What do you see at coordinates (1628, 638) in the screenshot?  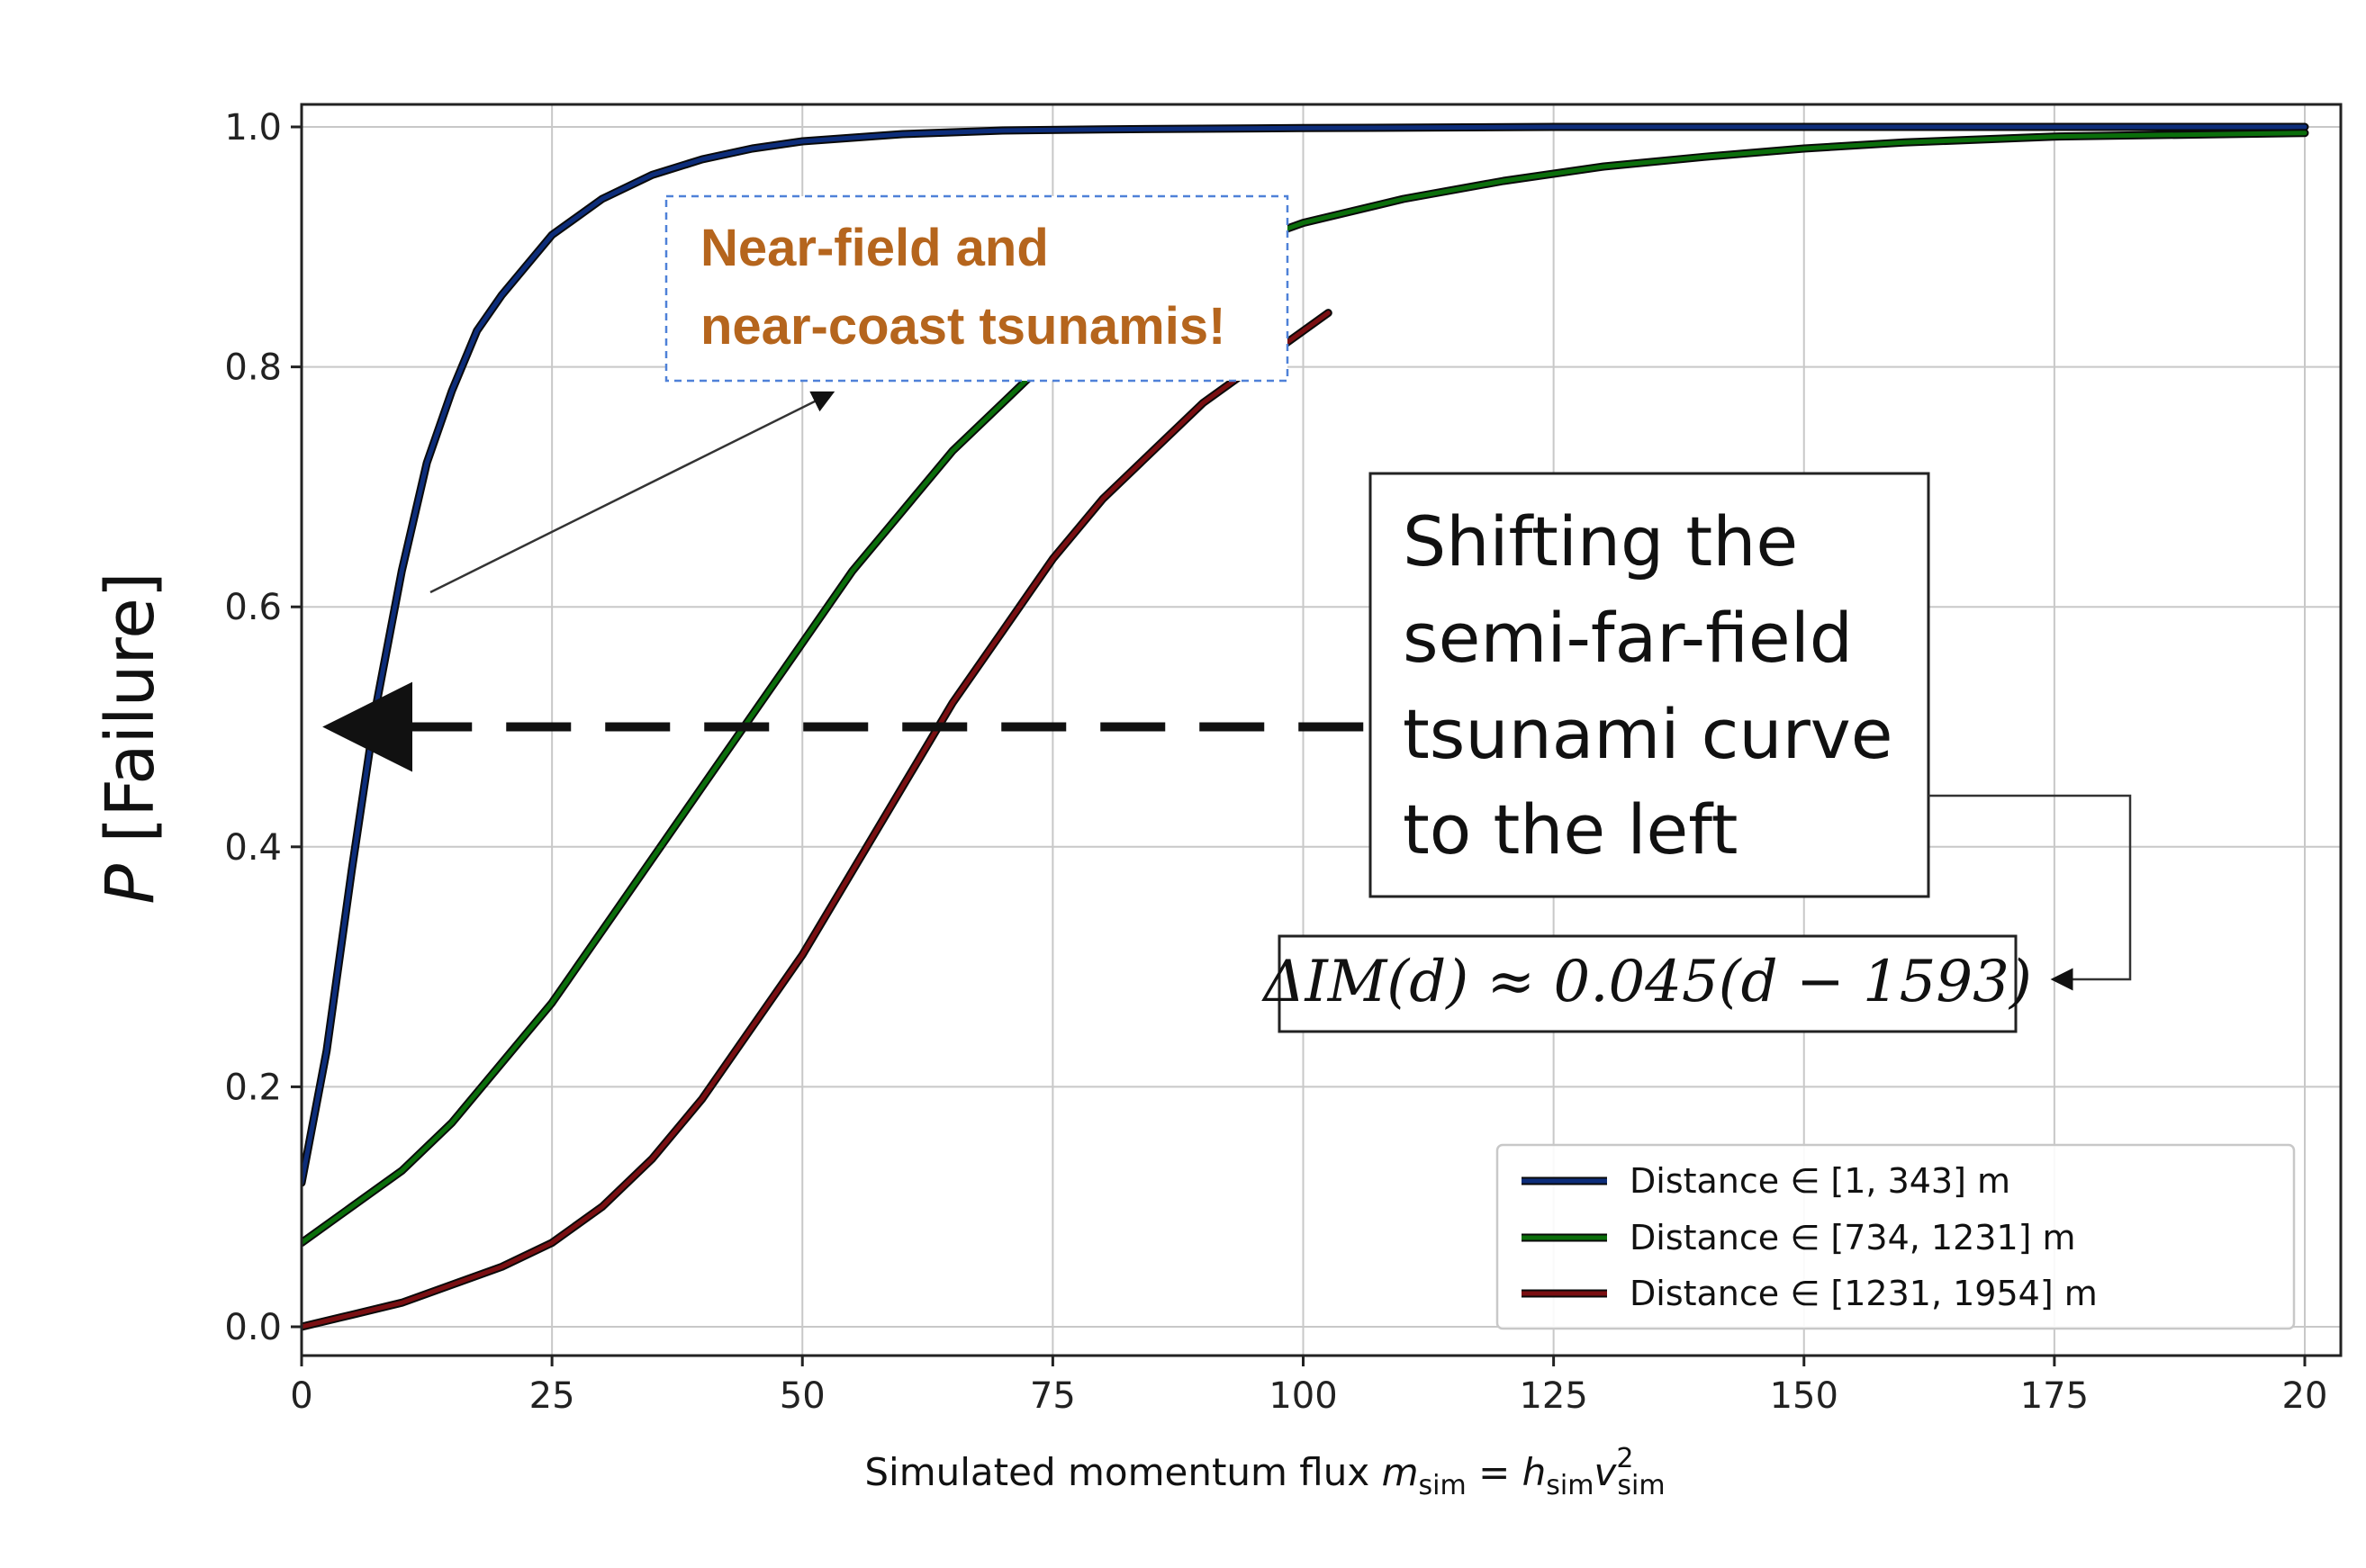 I see `shift-line-2: semi-far-field` at bounding box center [1628, 638].